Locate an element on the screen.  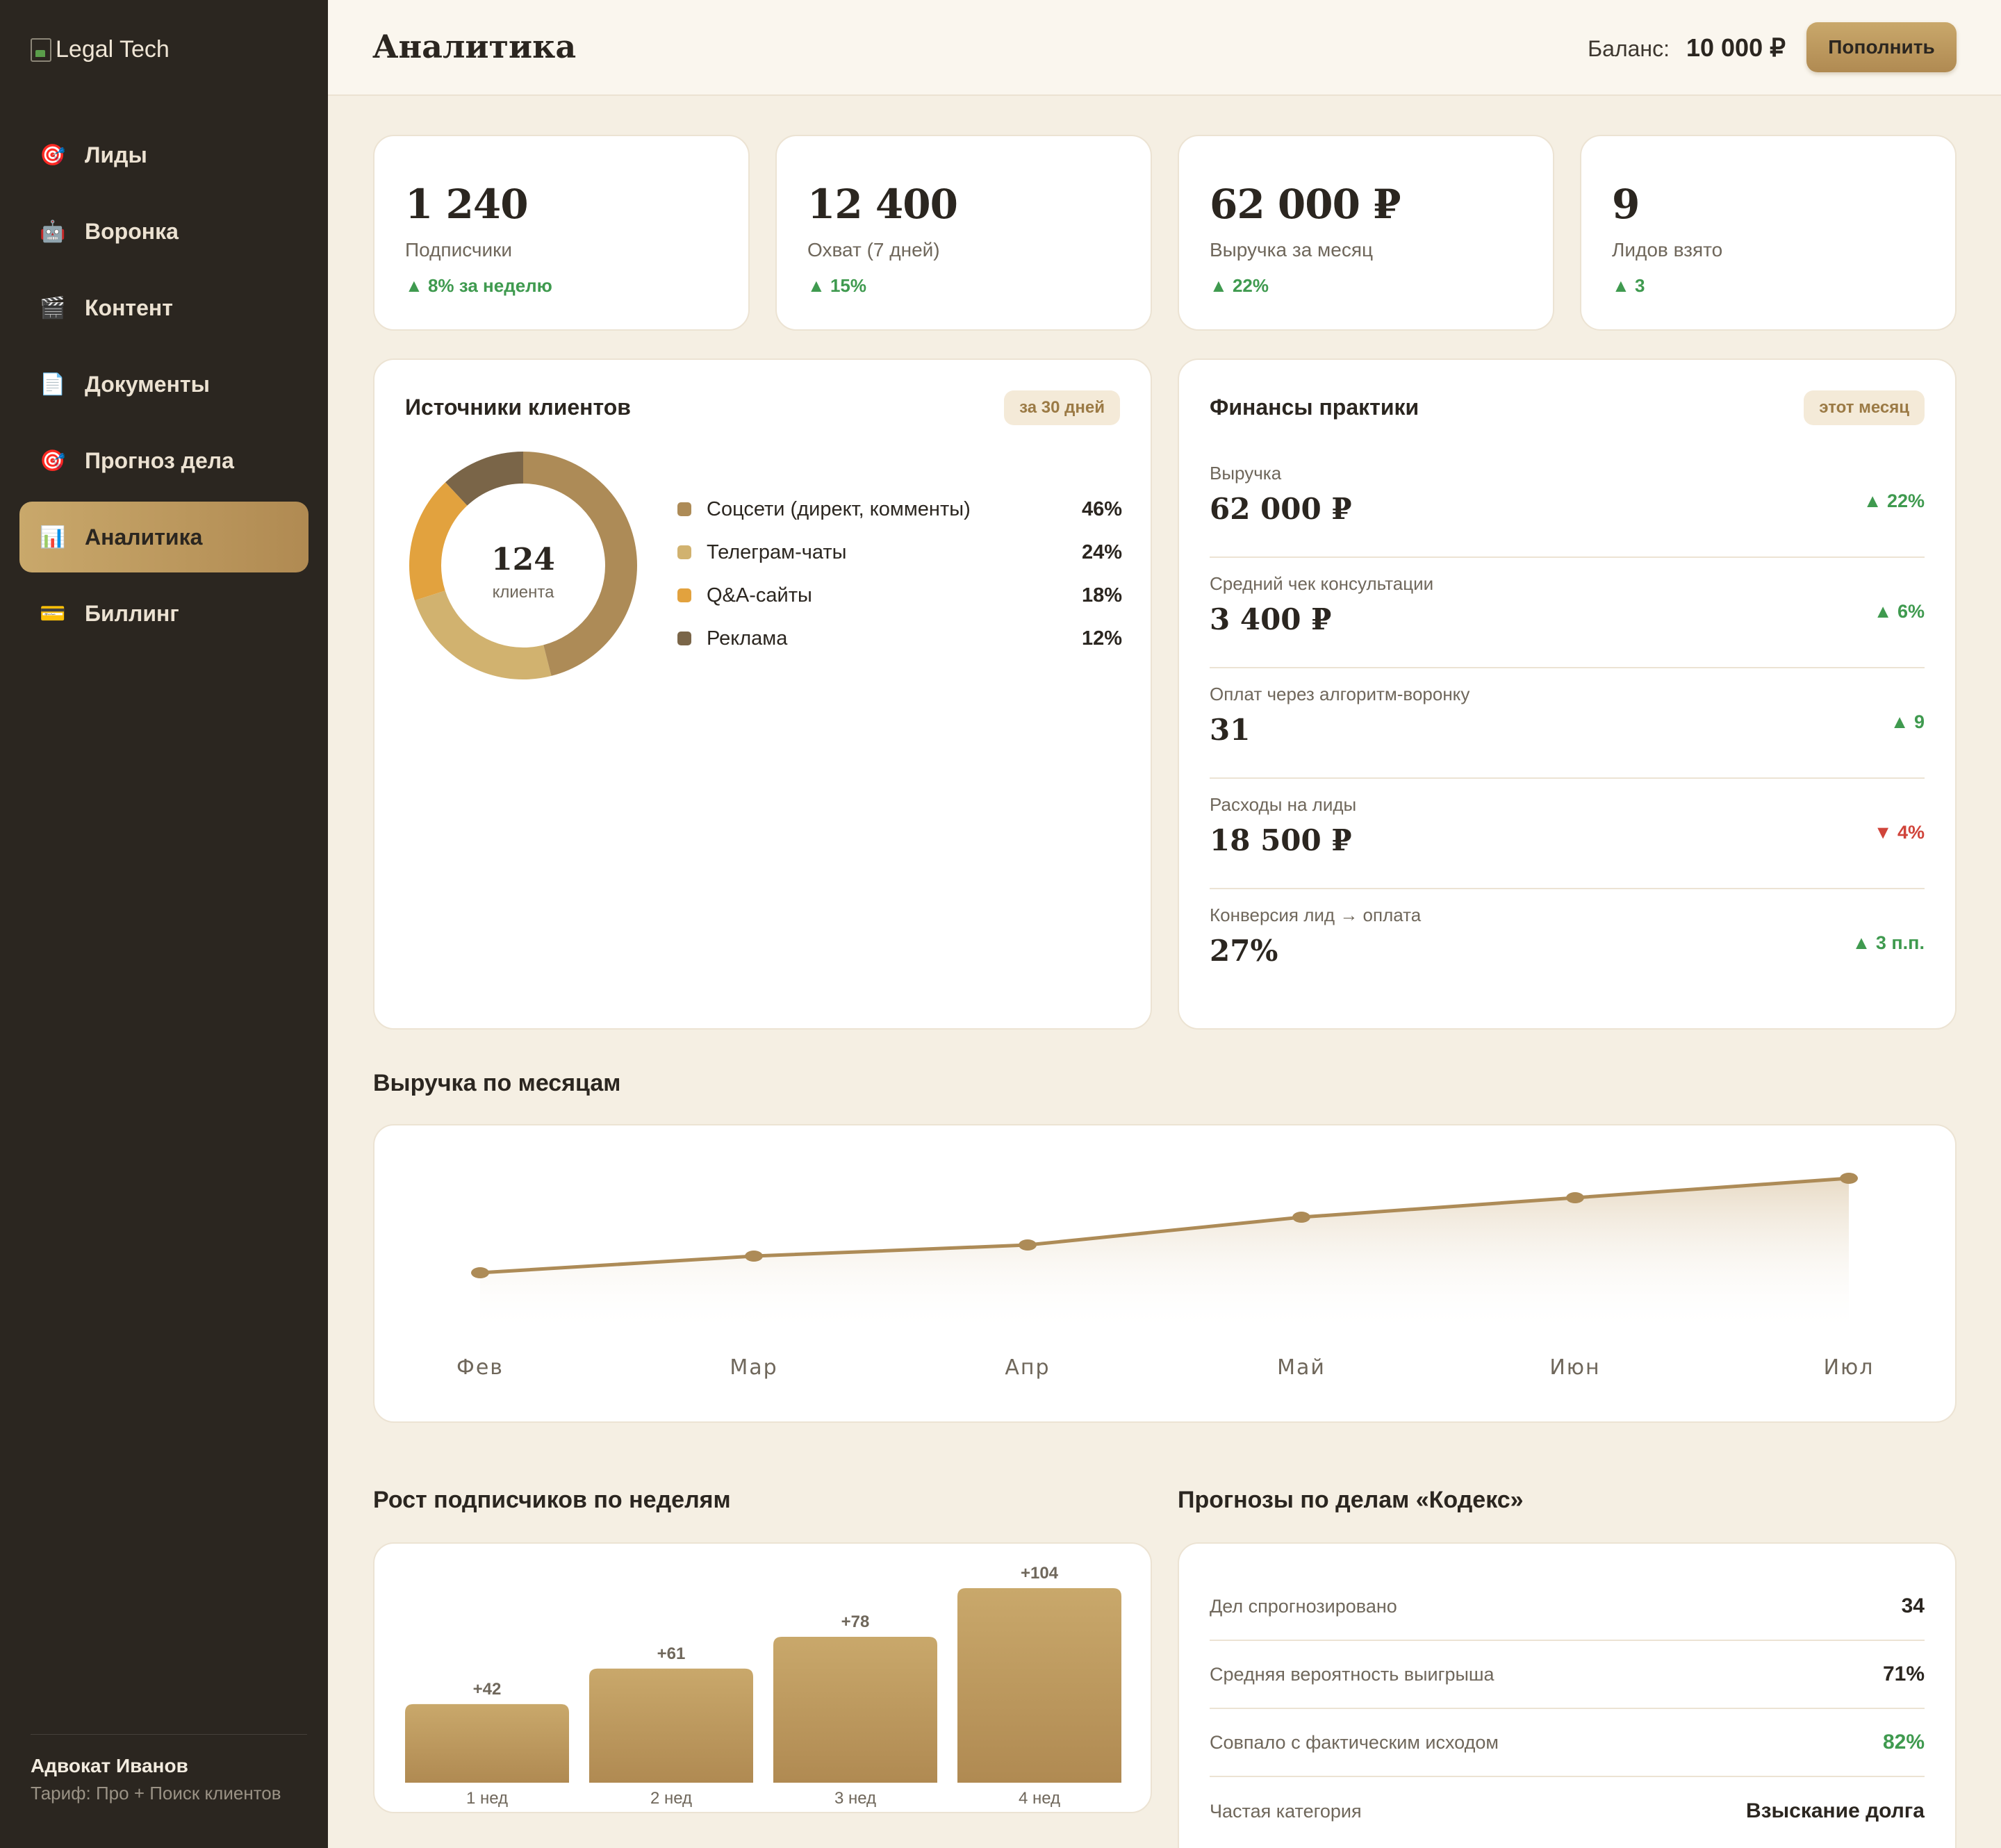
kpi-card-revenue: 62 000 ₽ Выручка за месяц ▲ 22% is located at coordinates (1366, 233).